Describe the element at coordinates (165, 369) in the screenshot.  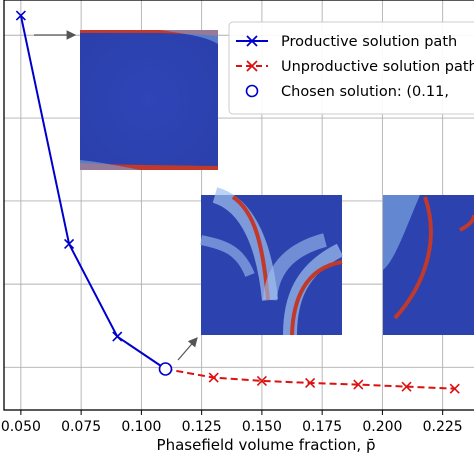
I see `chosen-solution-point` at that location.